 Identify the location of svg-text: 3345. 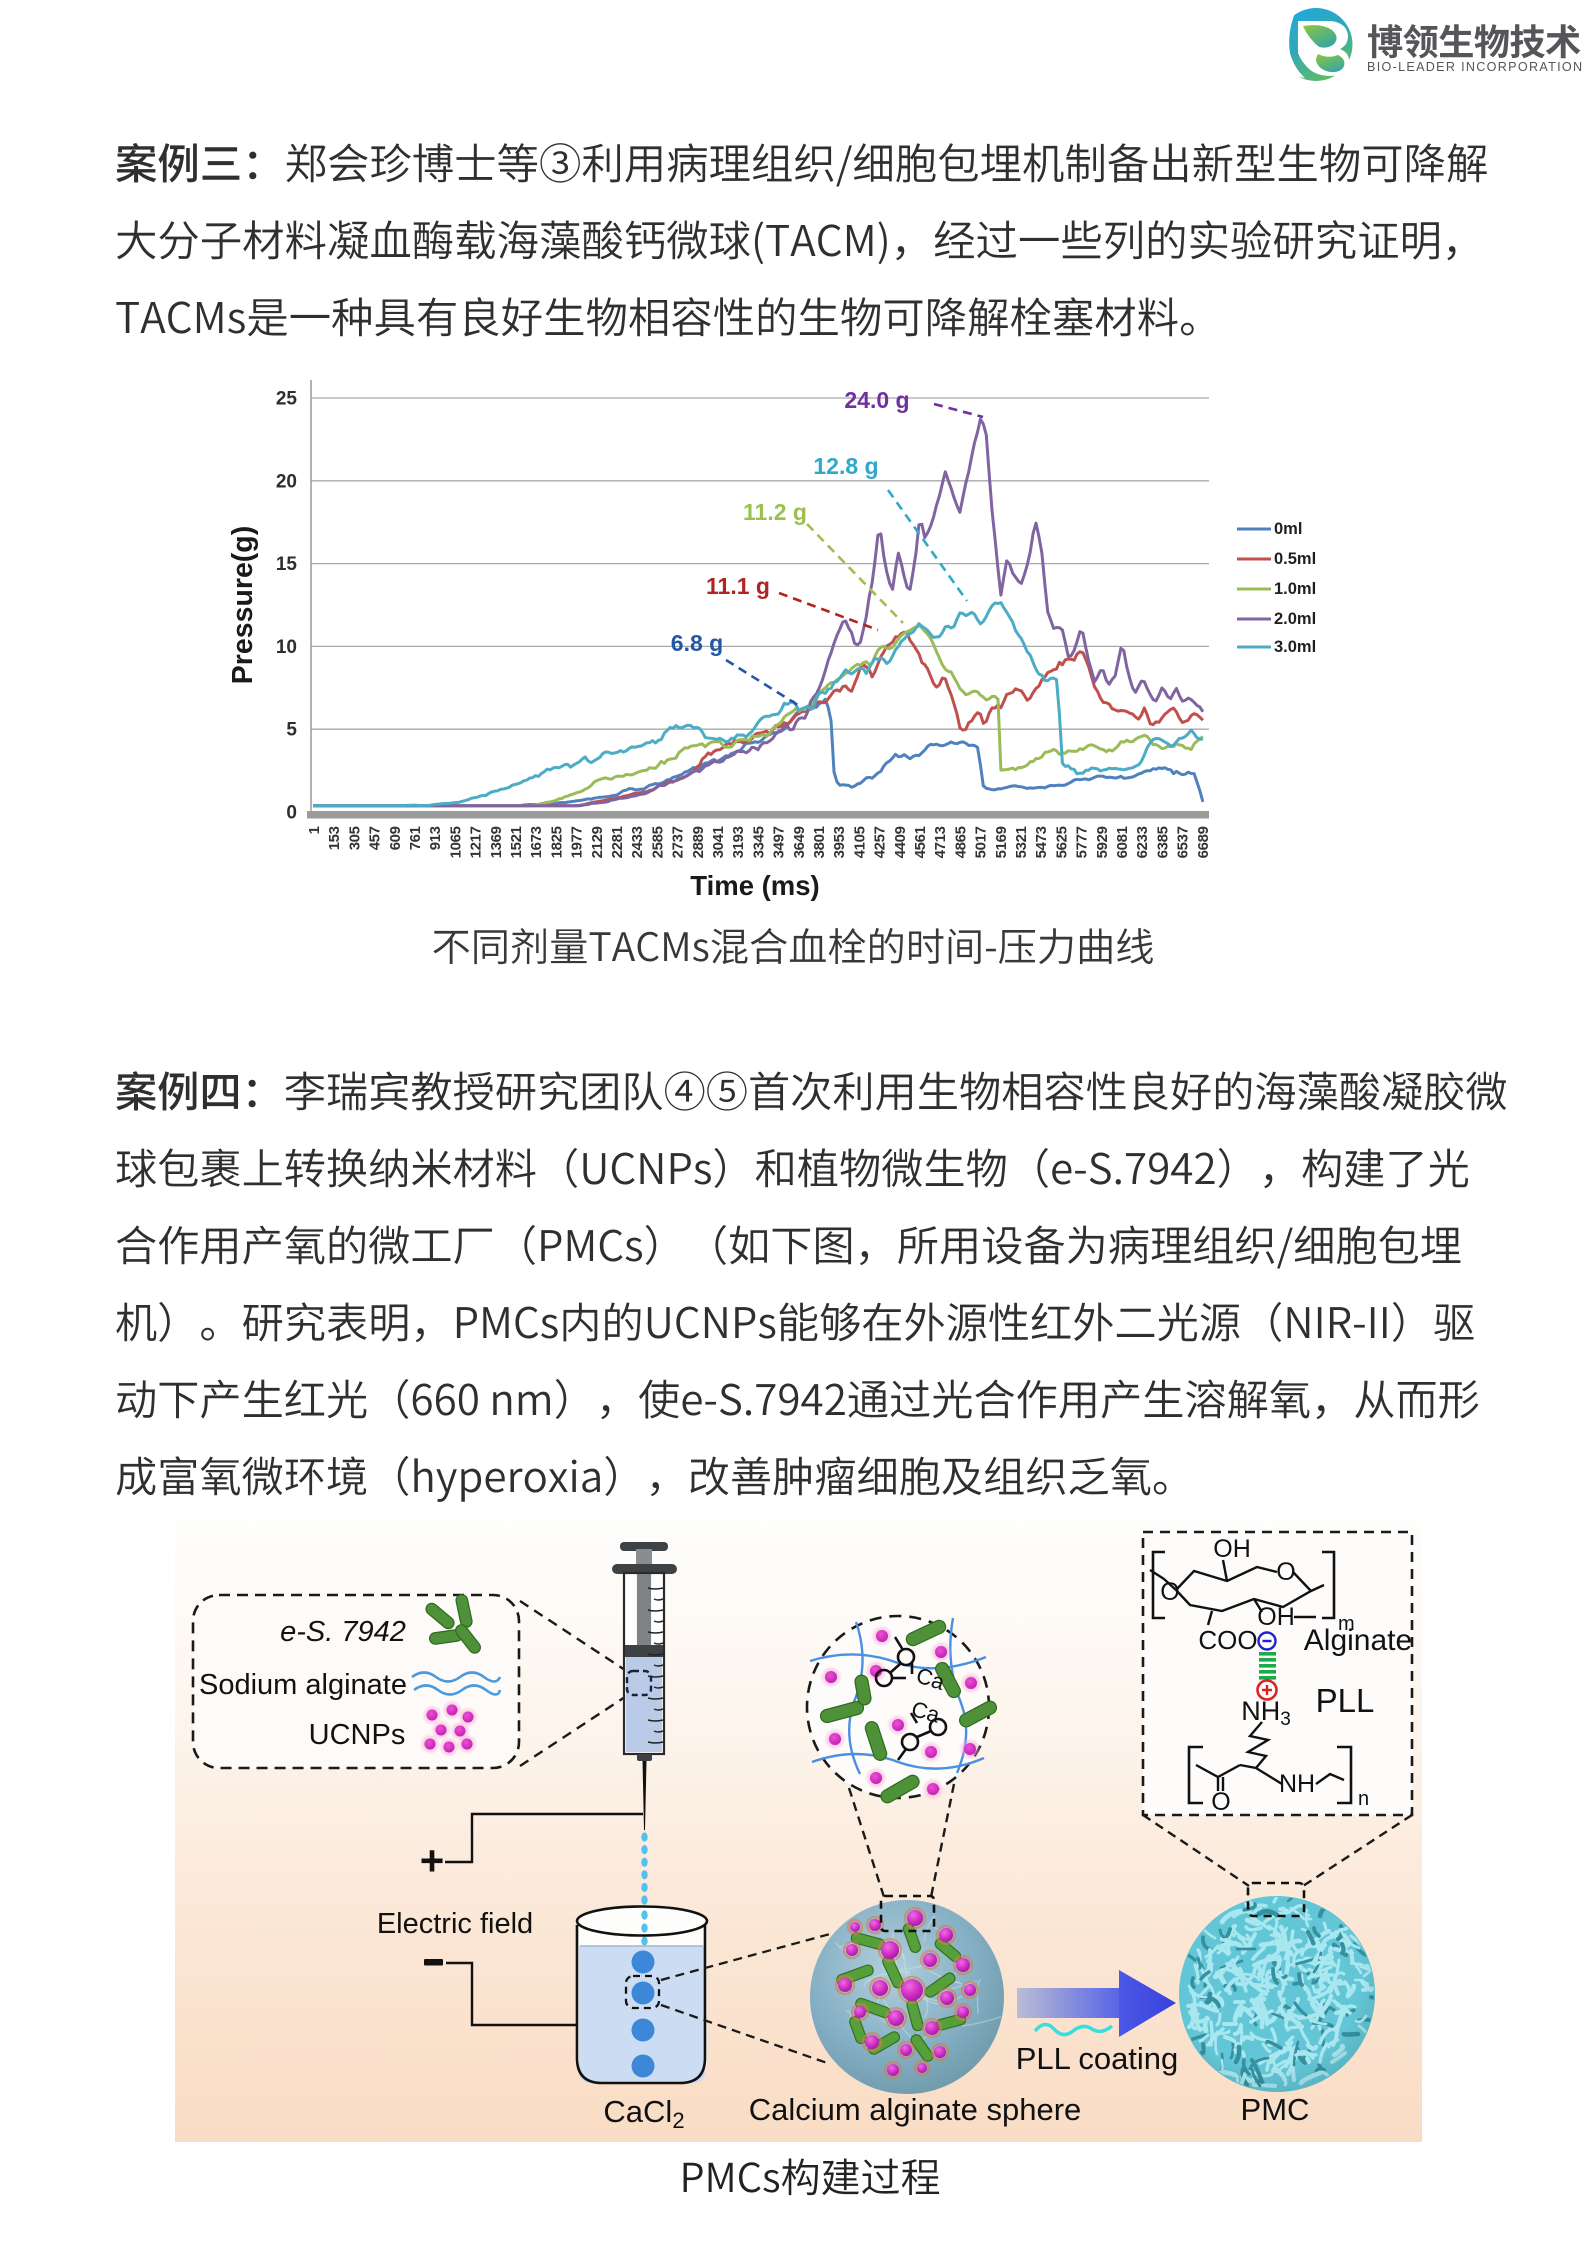
(758, 842).